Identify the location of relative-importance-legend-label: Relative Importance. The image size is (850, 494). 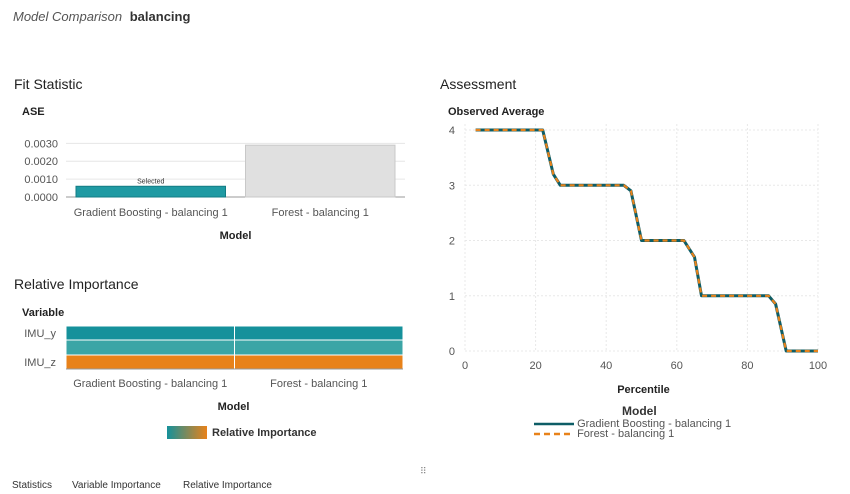
(264, 433).